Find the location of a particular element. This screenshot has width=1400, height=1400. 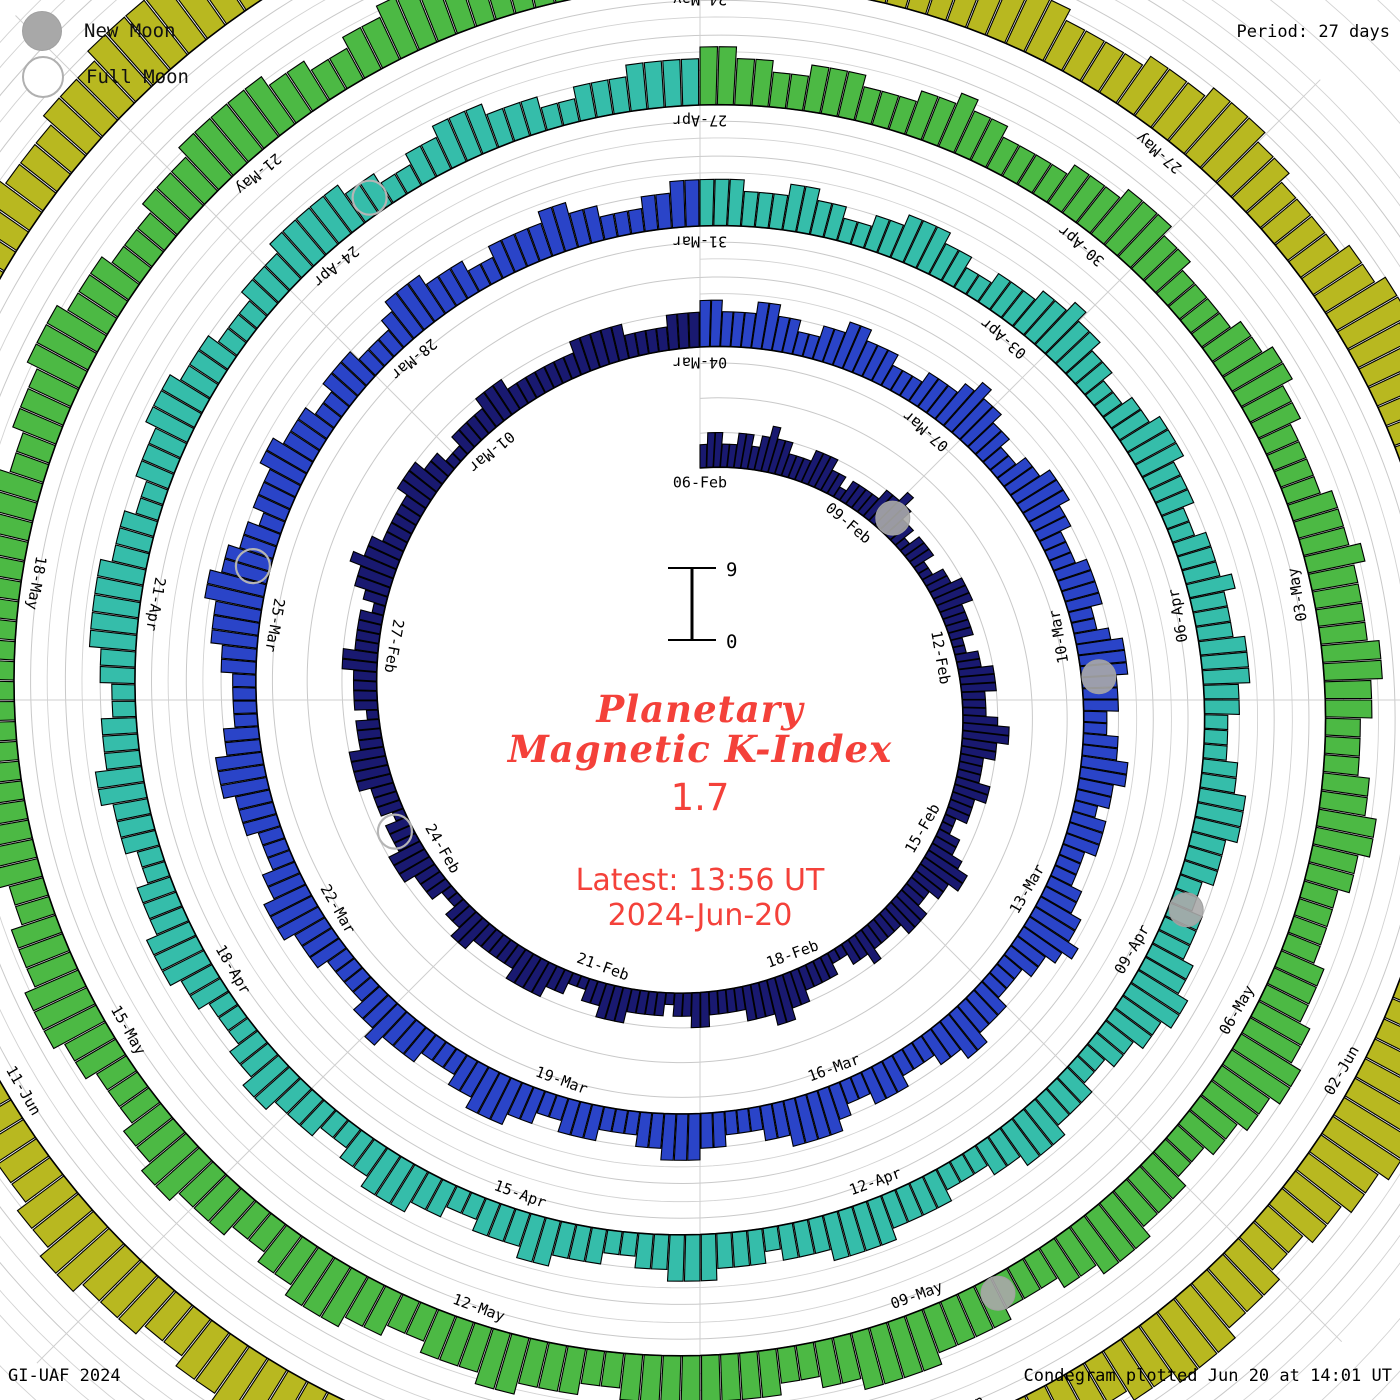

date-label: 27-Apr is located at coordinates (700, 121).